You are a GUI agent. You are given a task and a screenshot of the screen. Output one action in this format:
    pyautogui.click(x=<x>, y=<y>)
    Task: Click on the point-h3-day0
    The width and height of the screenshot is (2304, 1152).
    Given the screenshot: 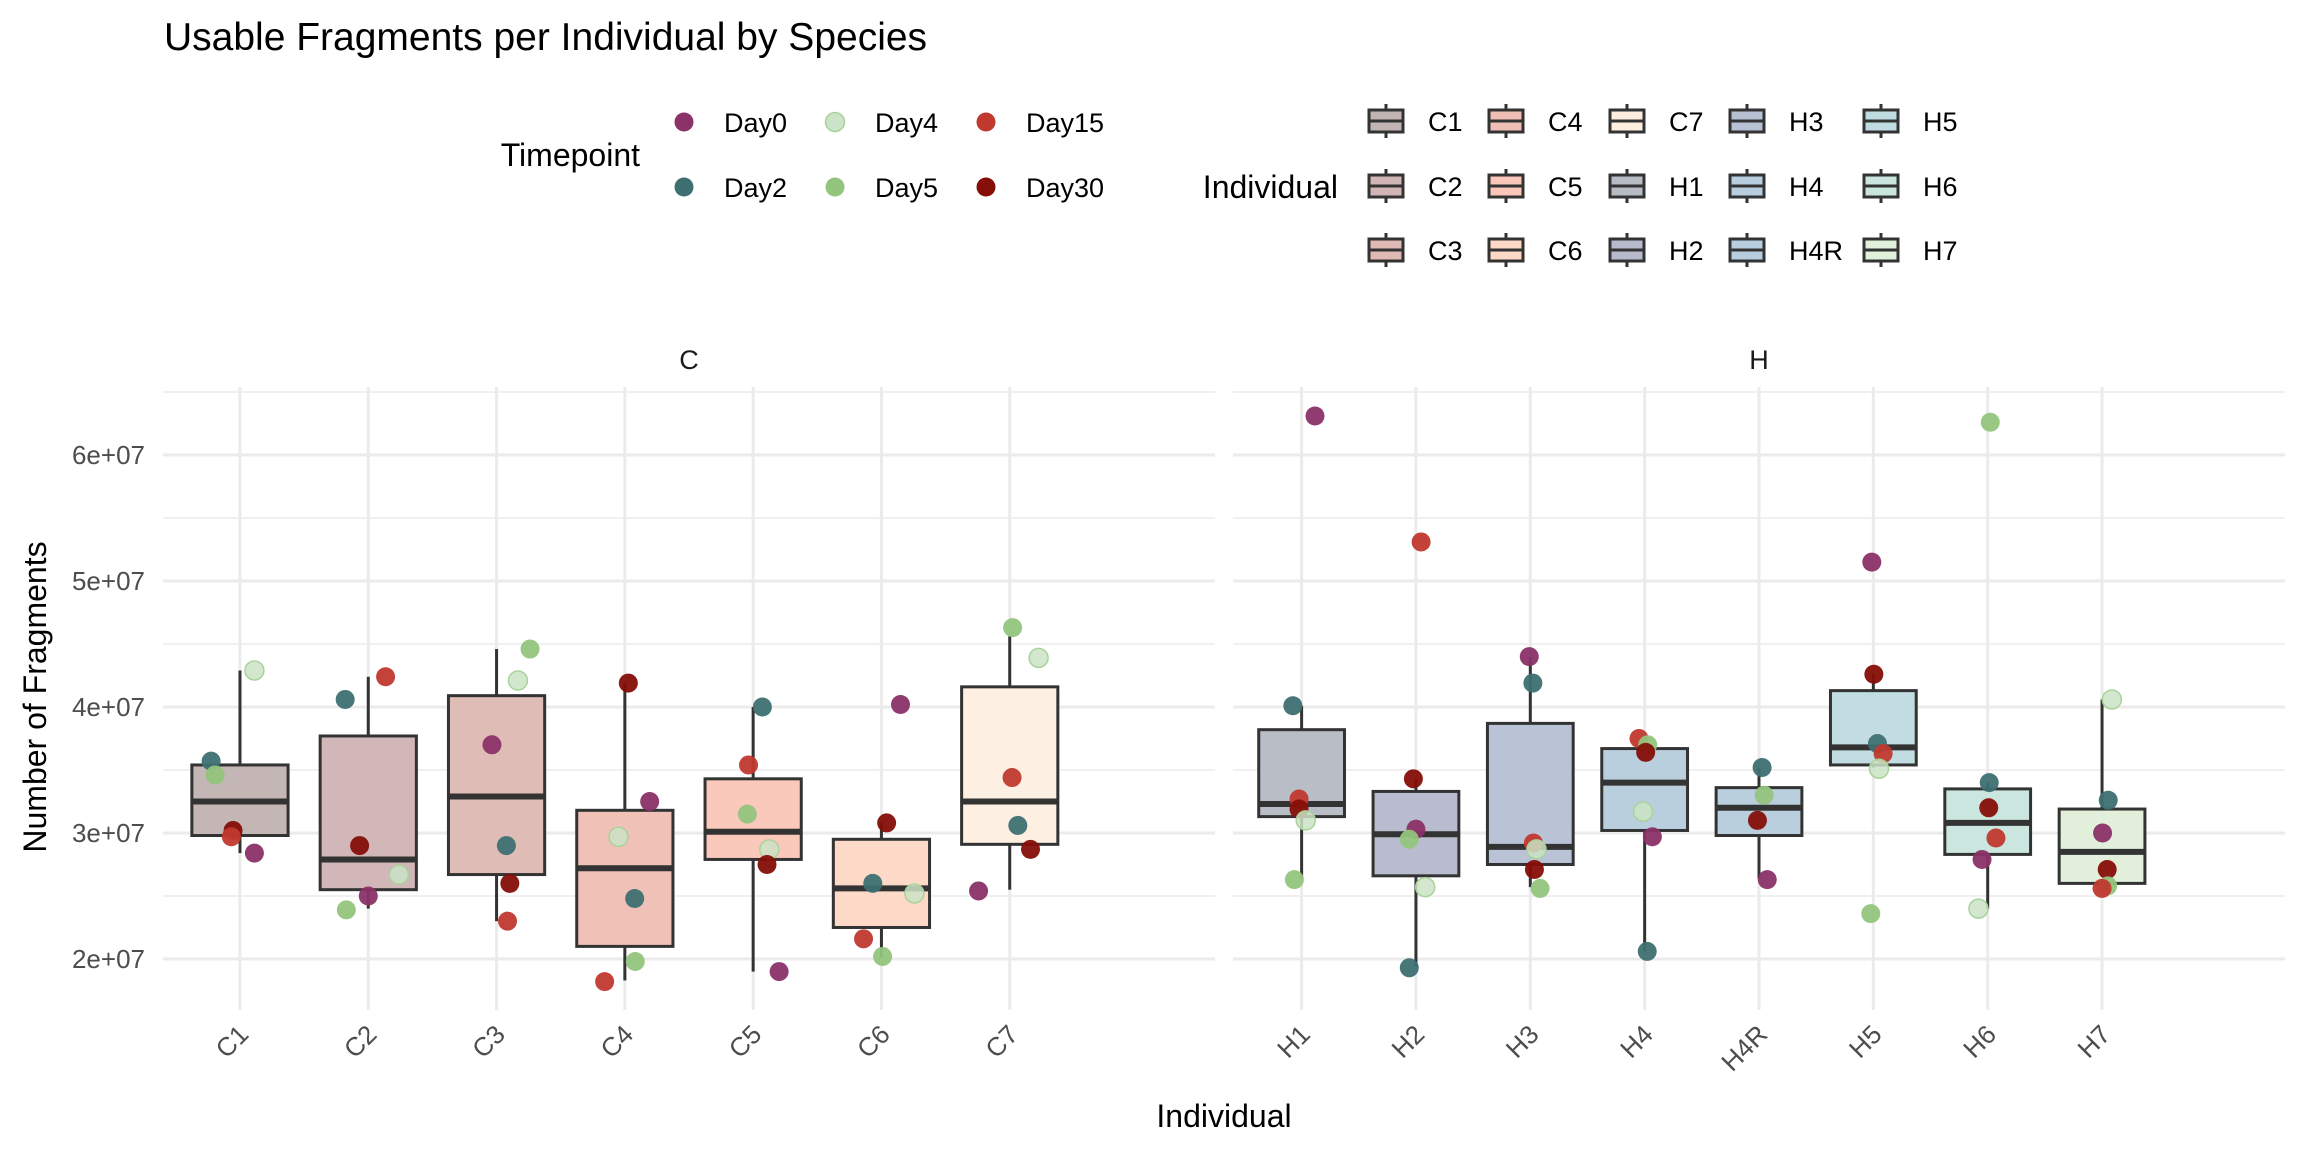 What is the action you would take?
    pyautogui.click(x=1529, y=657)
    